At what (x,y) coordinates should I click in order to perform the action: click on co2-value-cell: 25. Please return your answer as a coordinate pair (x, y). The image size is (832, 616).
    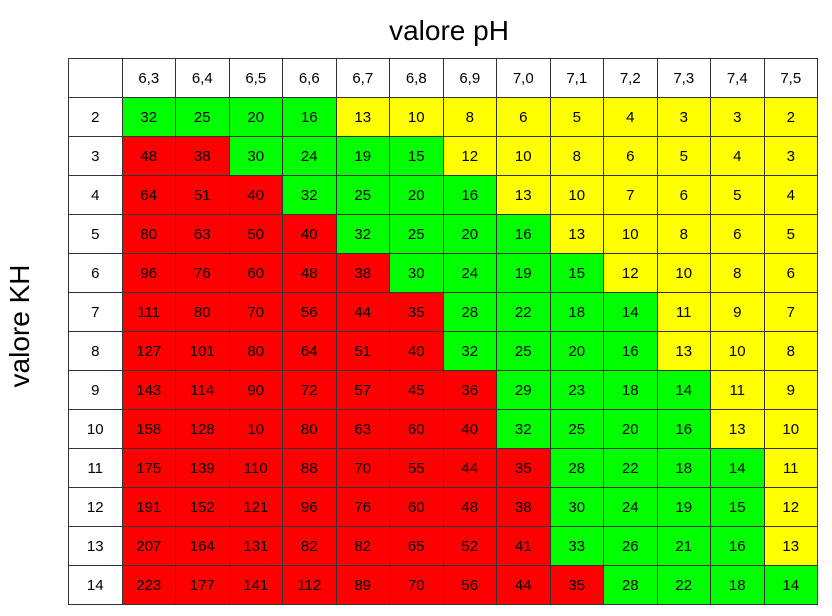
    Looking at the image, I should click on (362, 195).